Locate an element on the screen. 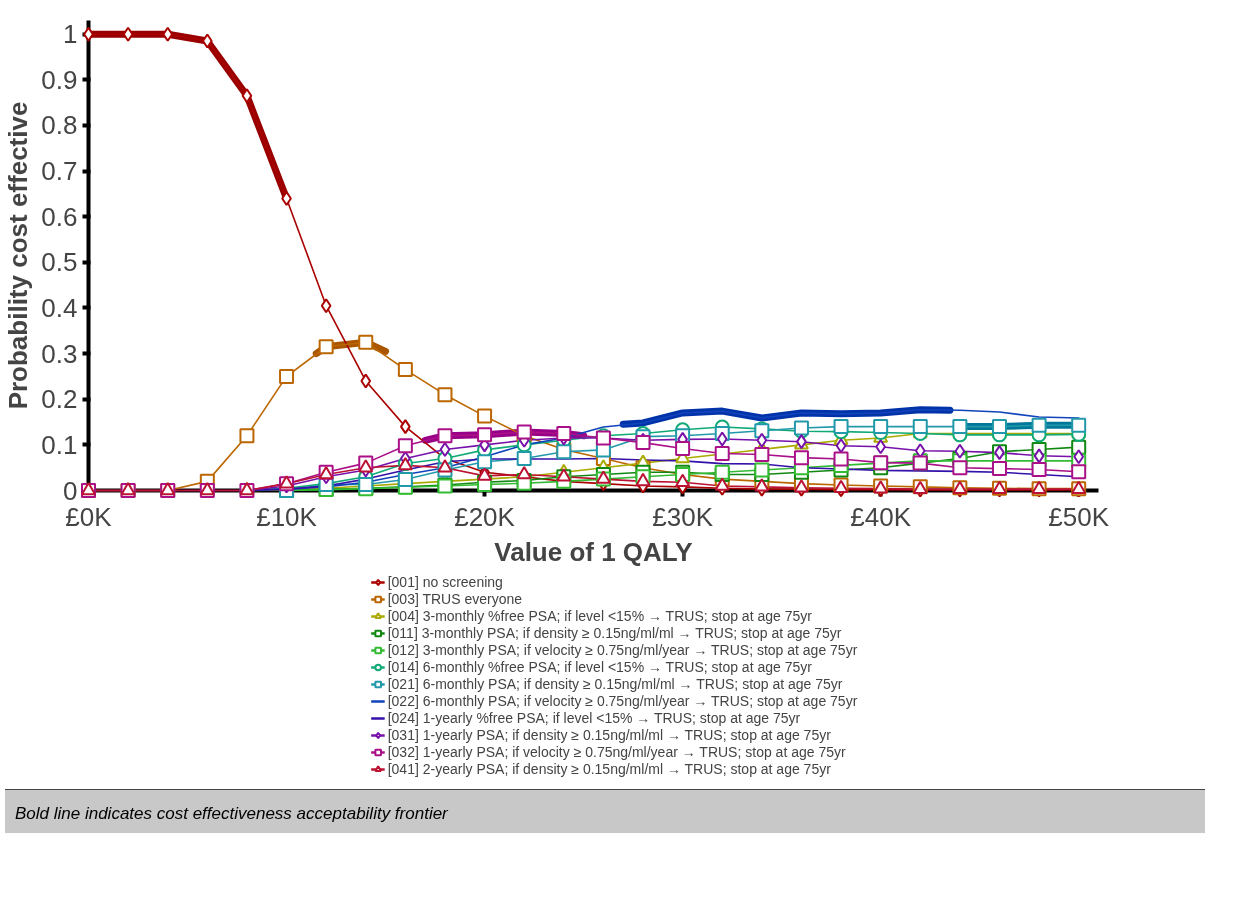  x-tick-label: £20K is located at coordinates (485, 516).